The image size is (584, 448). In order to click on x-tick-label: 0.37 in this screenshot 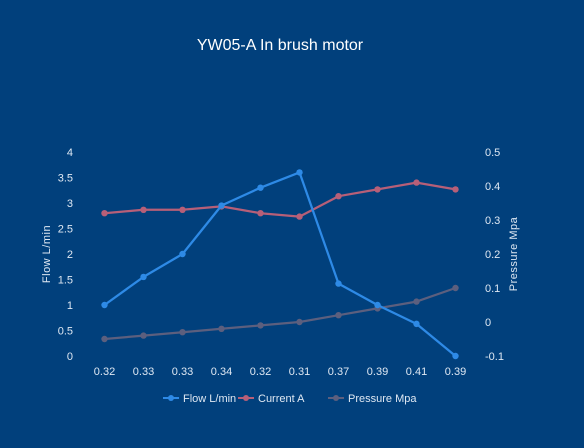, I will do `click(338, 372)`.